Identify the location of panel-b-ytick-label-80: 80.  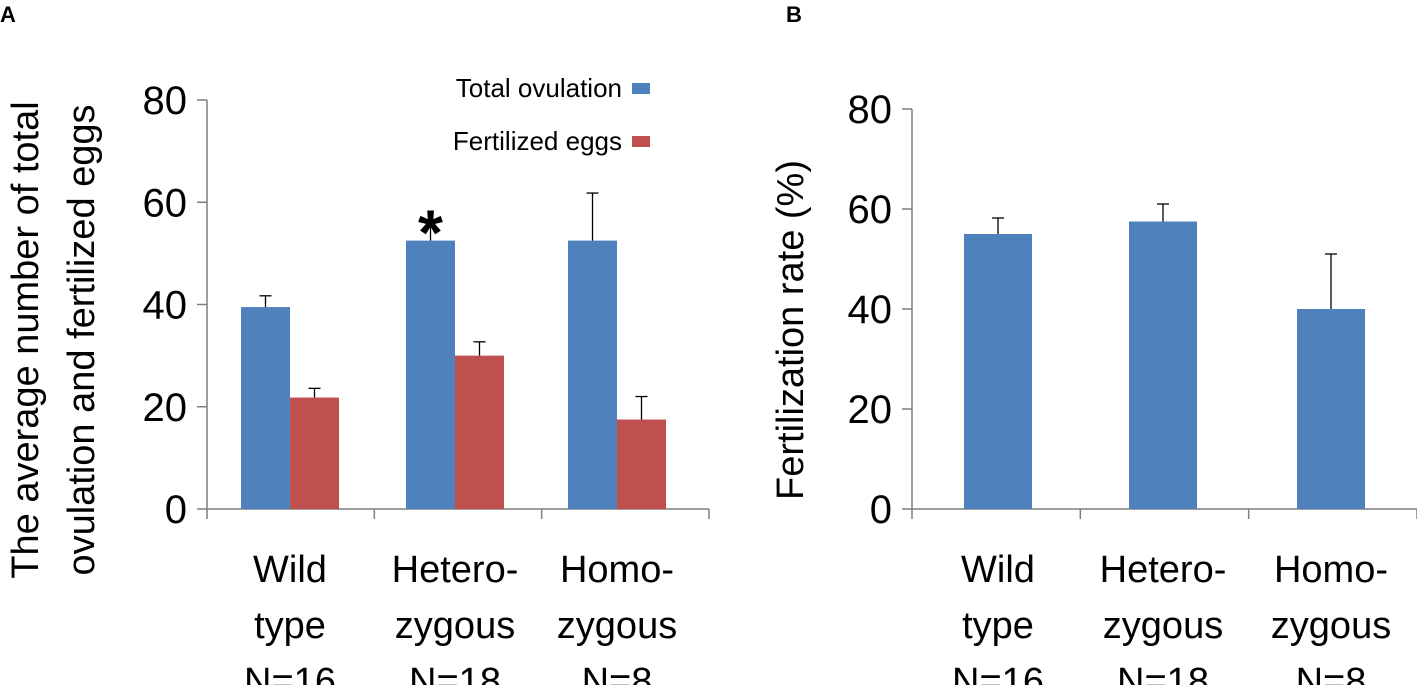
(870, 110).